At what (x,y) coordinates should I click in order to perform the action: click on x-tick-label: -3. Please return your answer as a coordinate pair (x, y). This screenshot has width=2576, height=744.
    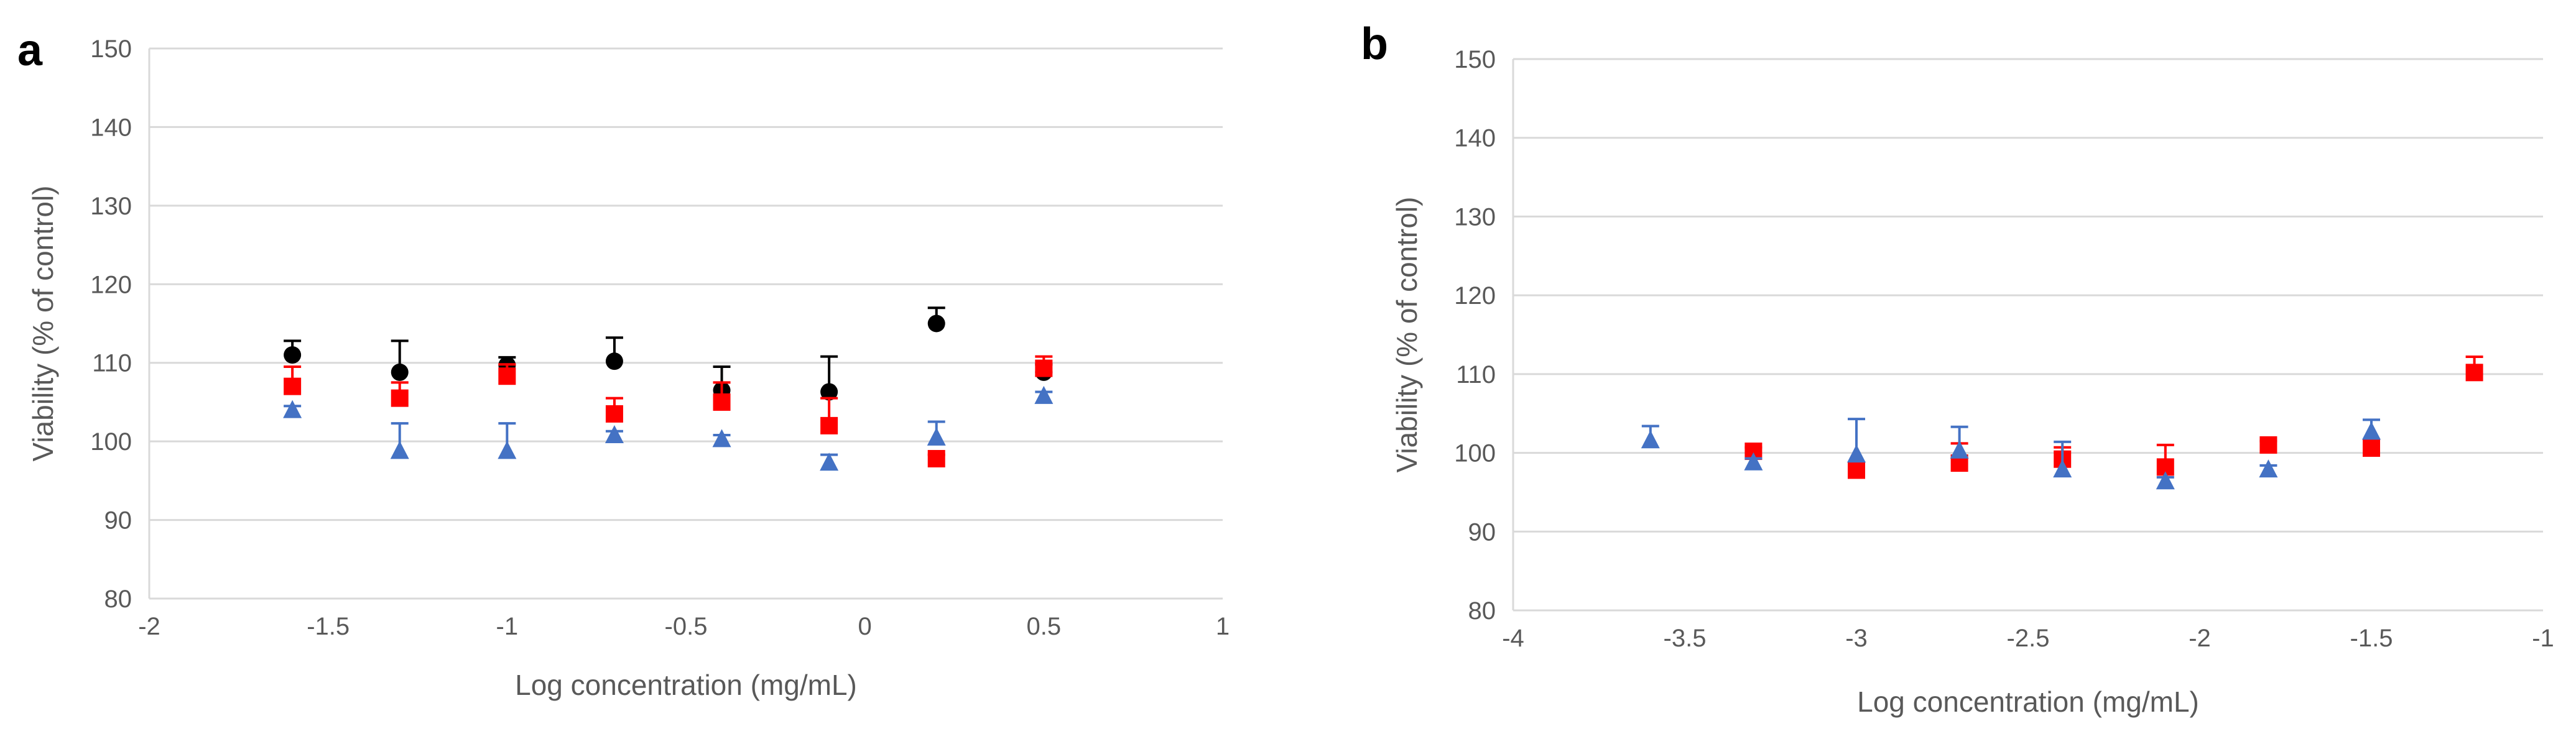
    Looking at the image, I should click on (1857, 638).